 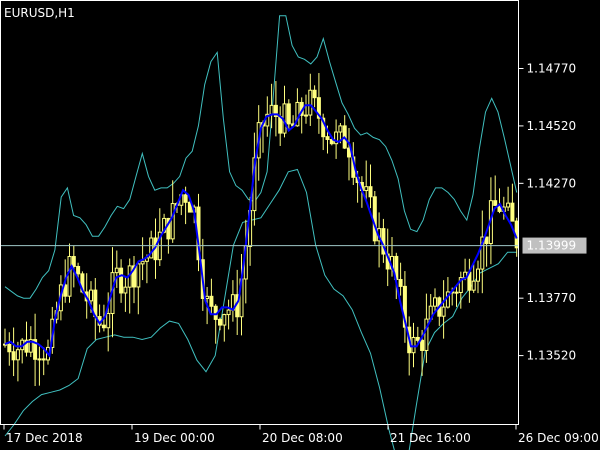 I want to click on x-tick-label: 21 Dec 16:00, so click(x=430, y=438).